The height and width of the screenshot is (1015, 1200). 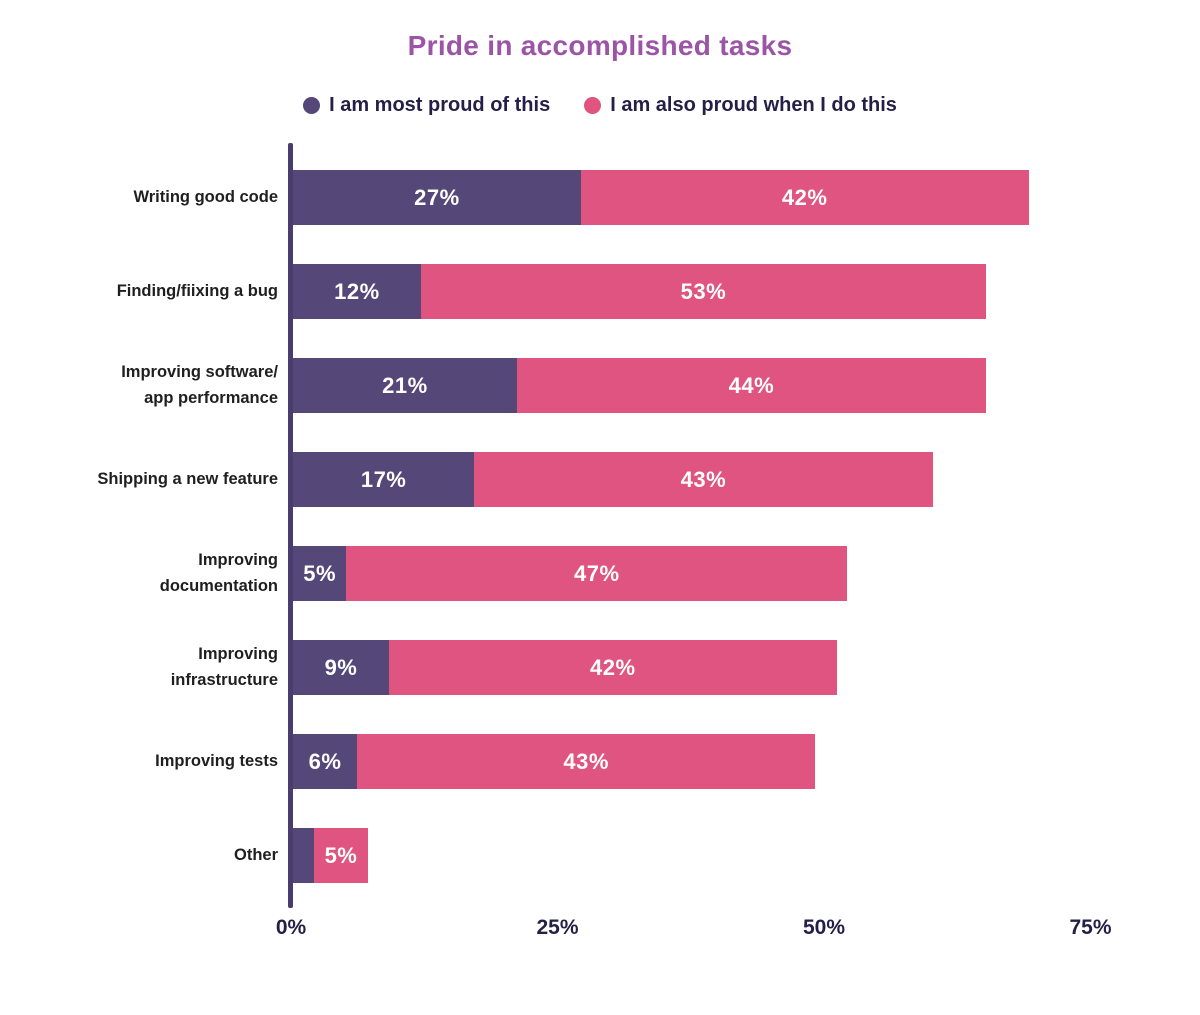 I want to click on bar-segments: 12% 53%, so click(x=639, y=291).